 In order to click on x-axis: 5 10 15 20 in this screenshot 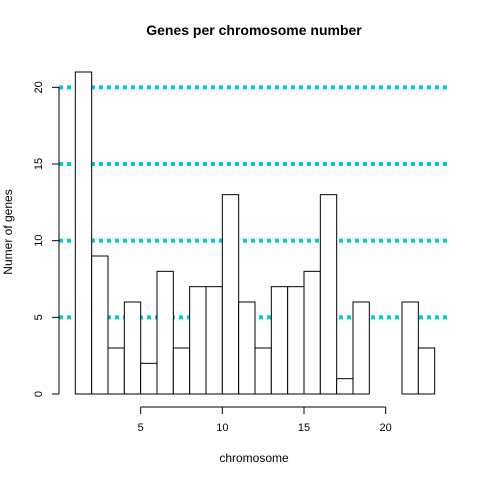, I will do `click(265, 420)`.